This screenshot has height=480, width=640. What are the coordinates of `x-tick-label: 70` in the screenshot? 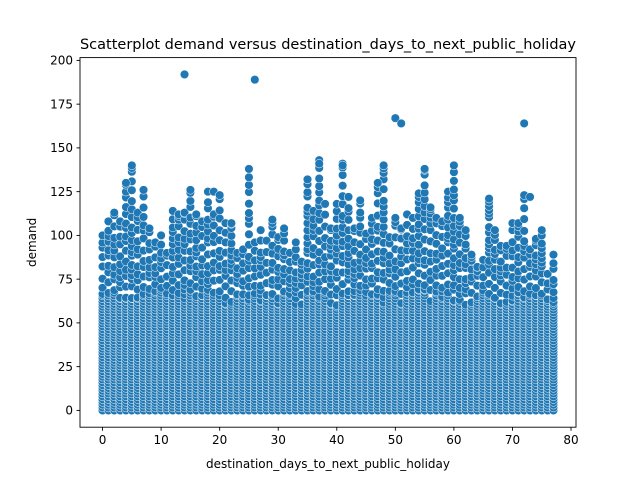 It's located at (512, 440).